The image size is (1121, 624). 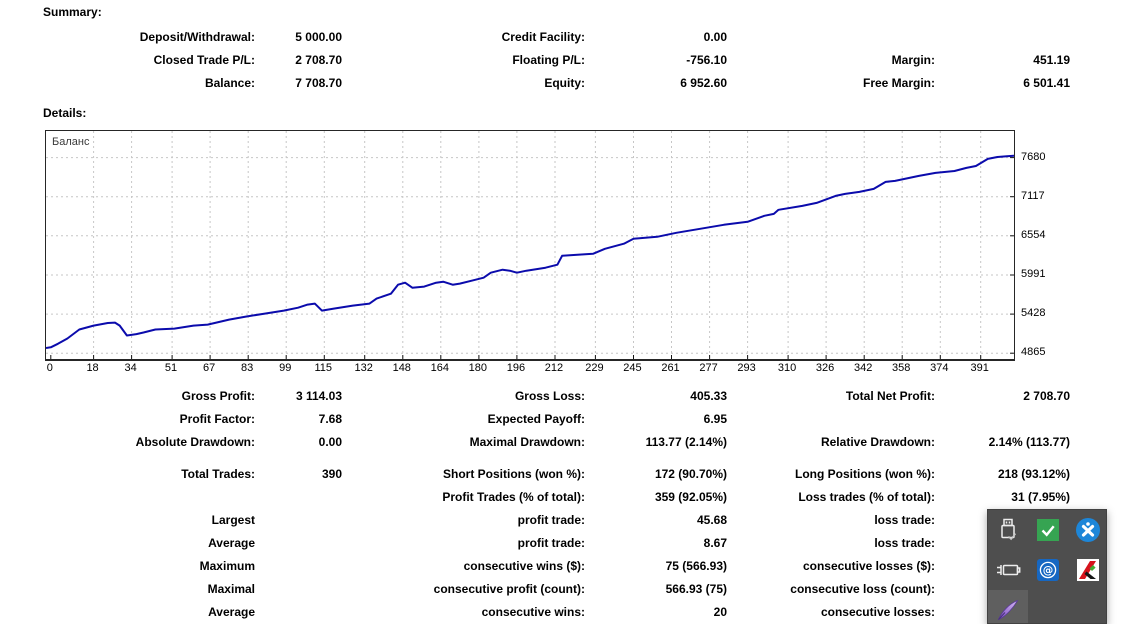 I want to click on stats-row: Largest profit trade: 45.68 loss trade:, so click(x=560, y=520).